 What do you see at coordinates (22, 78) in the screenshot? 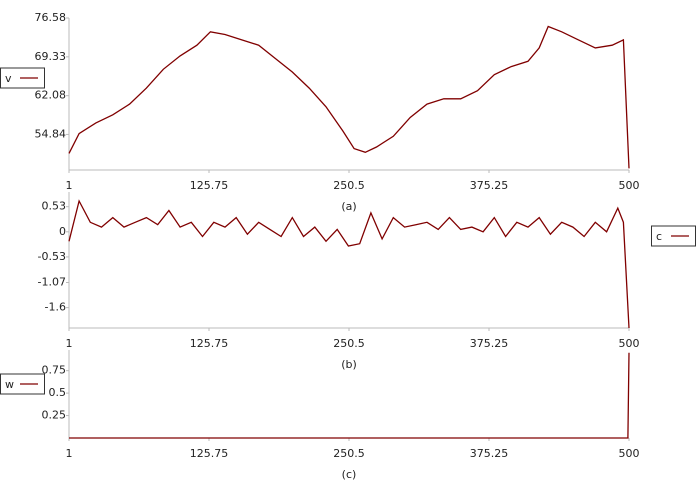
I see `legend: v` at bounding box center [22, 78].